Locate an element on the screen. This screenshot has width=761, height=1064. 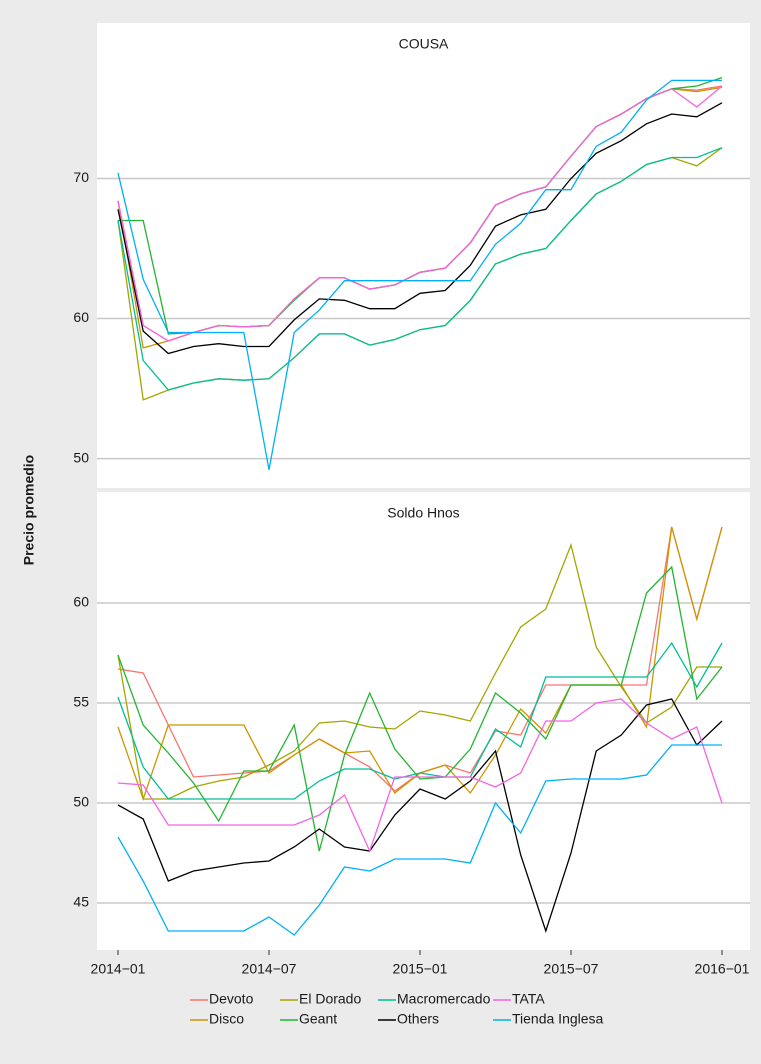
legend-label: Others is located at coordinates (418, 1019).